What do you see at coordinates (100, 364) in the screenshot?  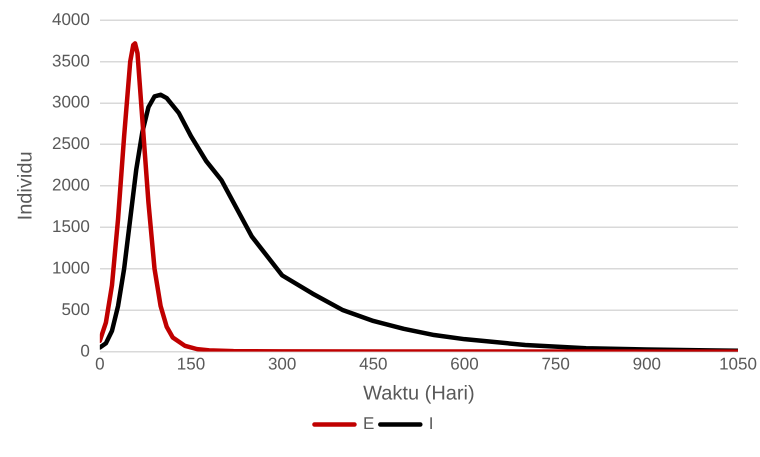 I see `x-tick-label: 0` at bounding box center [100, 364].